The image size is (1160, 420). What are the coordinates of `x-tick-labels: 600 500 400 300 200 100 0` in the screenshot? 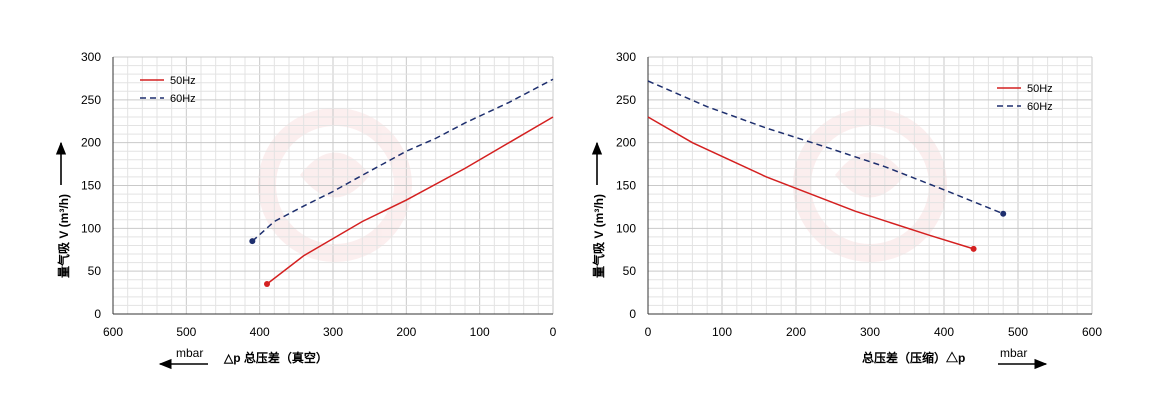 It's located at (330, 332).